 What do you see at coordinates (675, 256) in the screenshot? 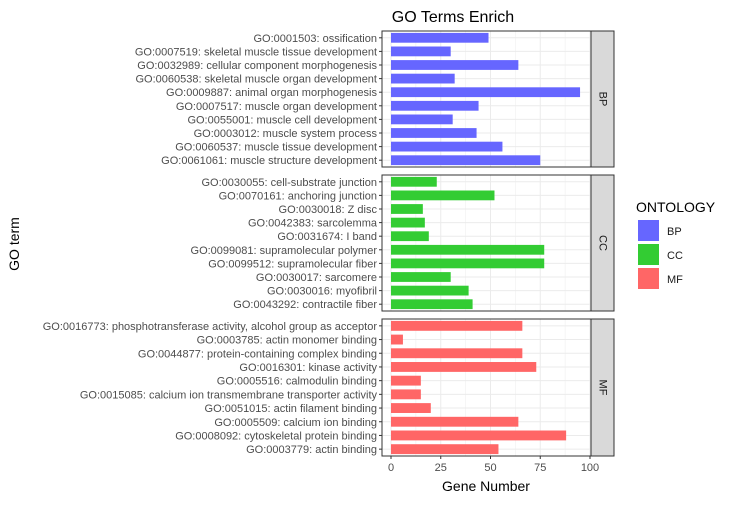
I see `legend-label: CC` at bounding box center [675, 256].